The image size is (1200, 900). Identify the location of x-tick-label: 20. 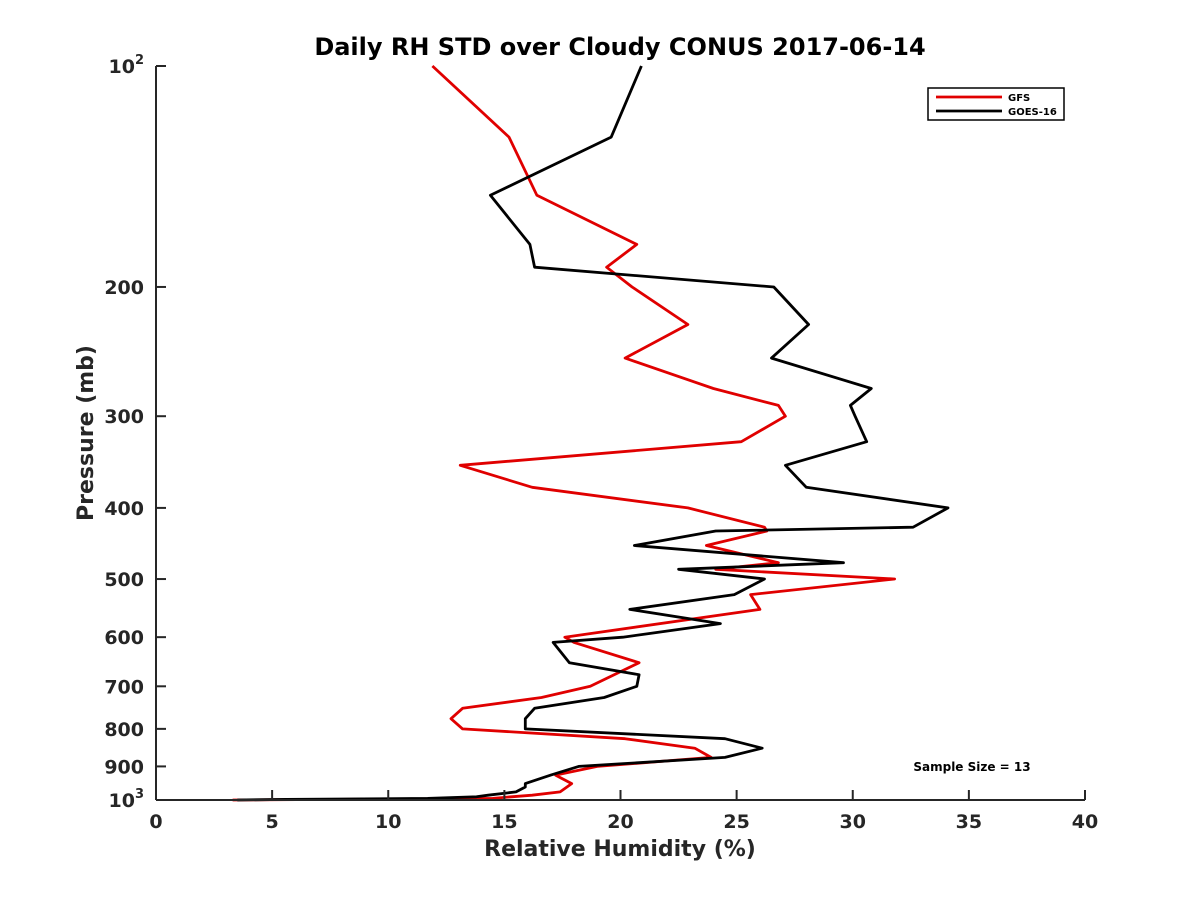
(620, 822).